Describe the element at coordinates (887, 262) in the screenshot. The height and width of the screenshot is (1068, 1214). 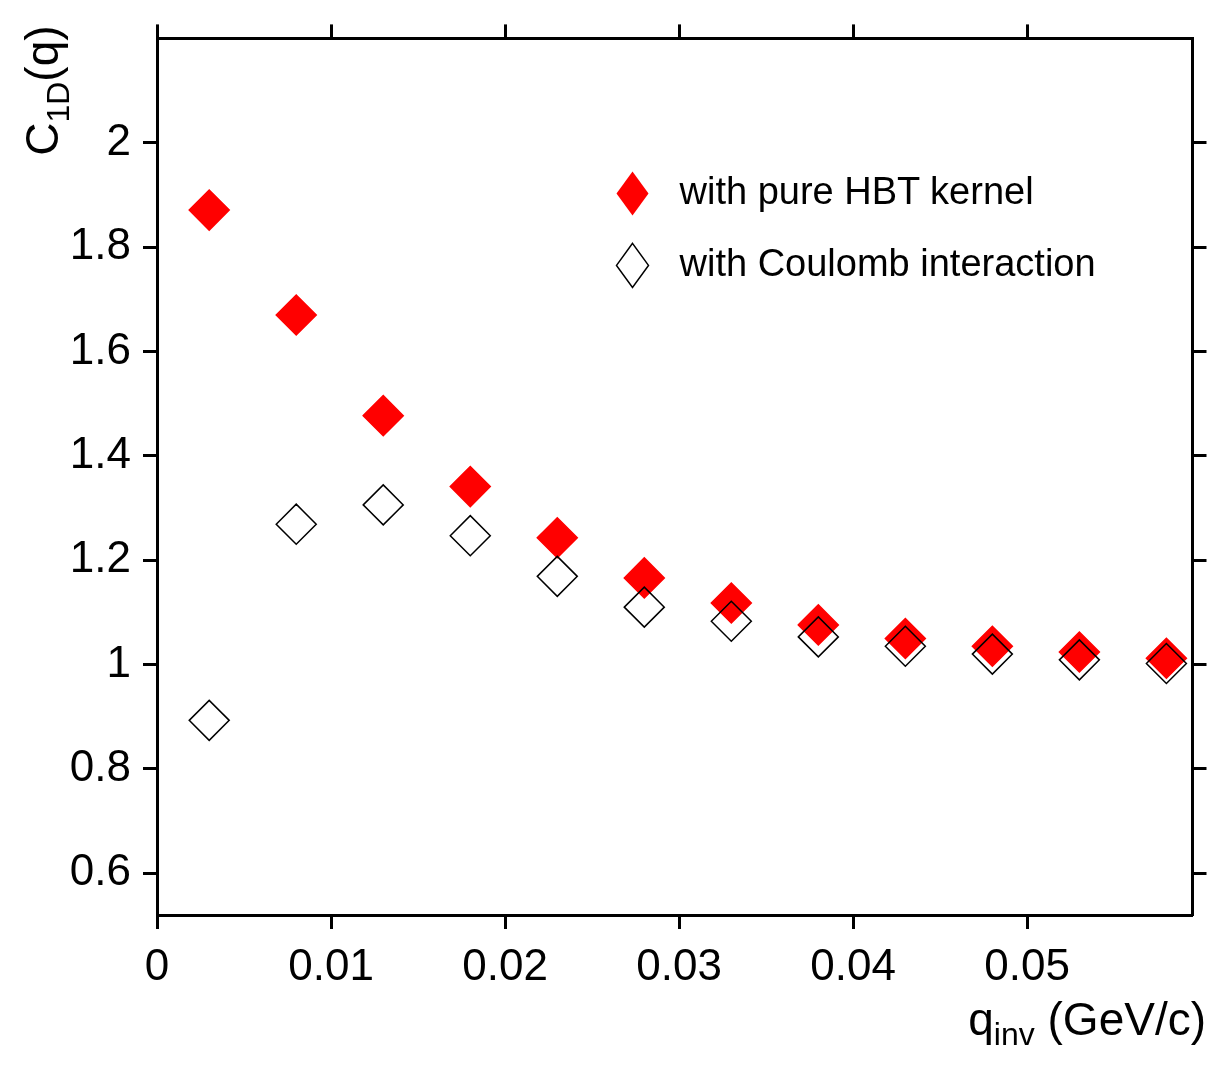
I see `legend-label: with Coulomb interaction` at that location.